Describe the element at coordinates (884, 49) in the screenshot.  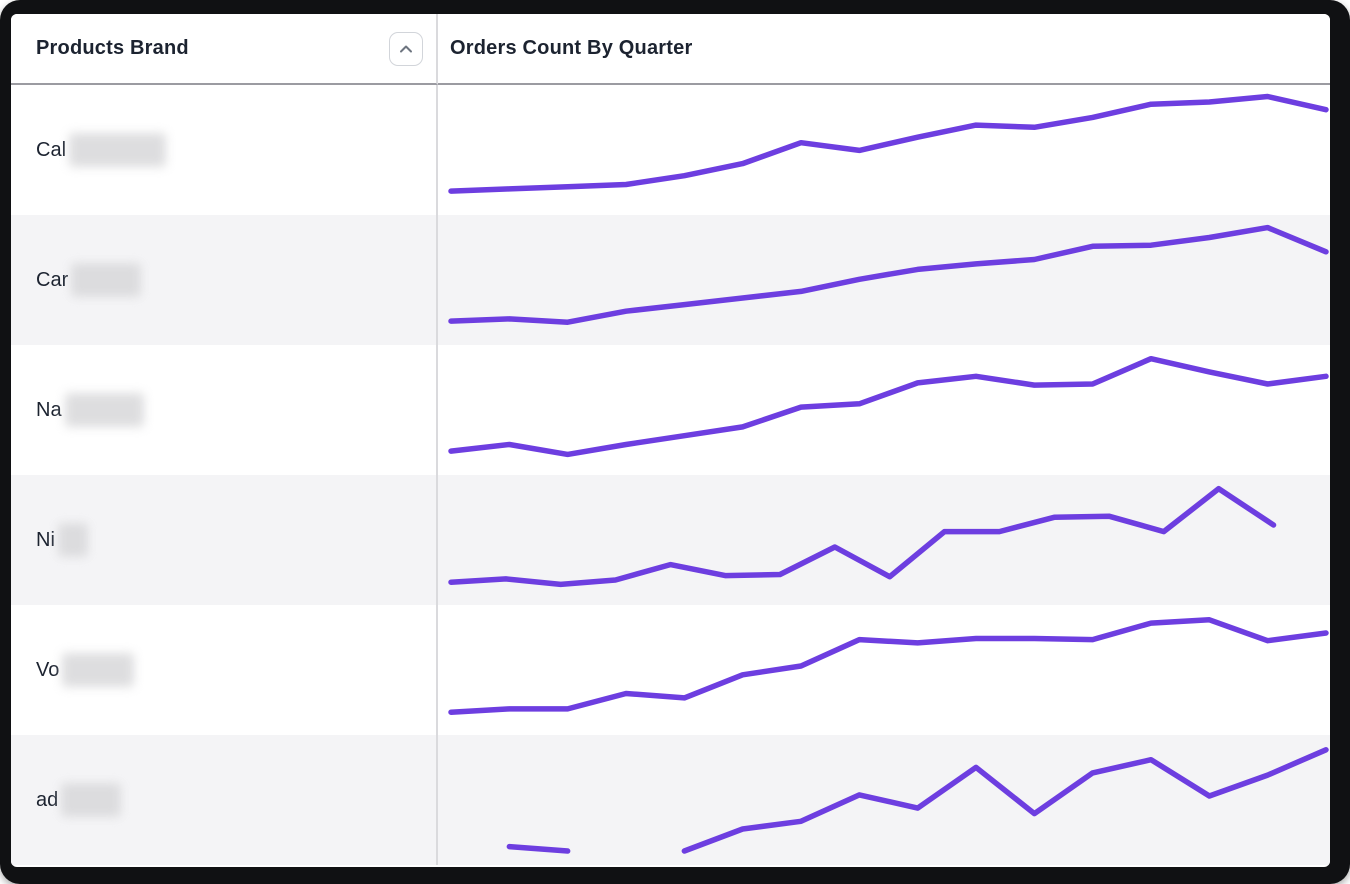
I see `column-header-orders-count: Orders Count By Quarter` at that location.